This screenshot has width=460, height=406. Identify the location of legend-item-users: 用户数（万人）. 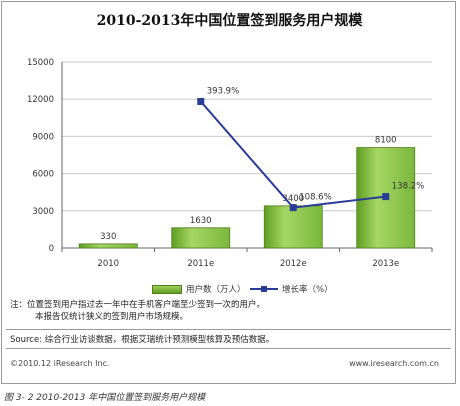
(199, 289).